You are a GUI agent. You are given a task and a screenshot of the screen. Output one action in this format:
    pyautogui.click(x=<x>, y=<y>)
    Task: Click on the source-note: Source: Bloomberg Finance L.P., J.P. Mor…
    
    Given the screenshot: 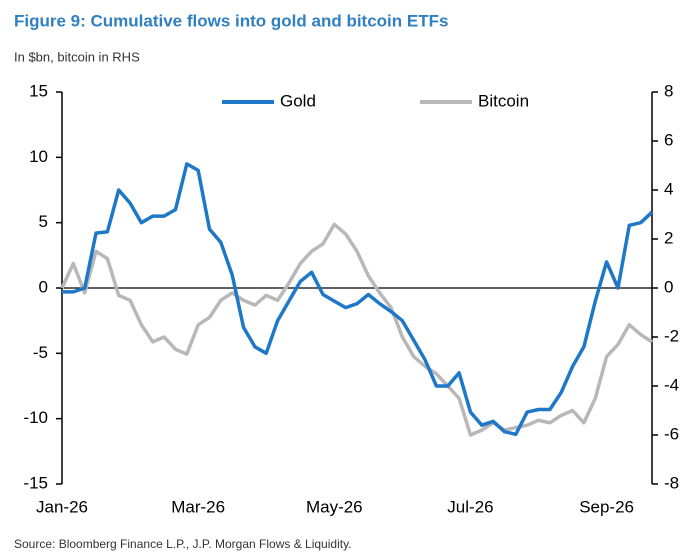 What is the action you would take?
    pyautogui.click(x=183, y=544)
    